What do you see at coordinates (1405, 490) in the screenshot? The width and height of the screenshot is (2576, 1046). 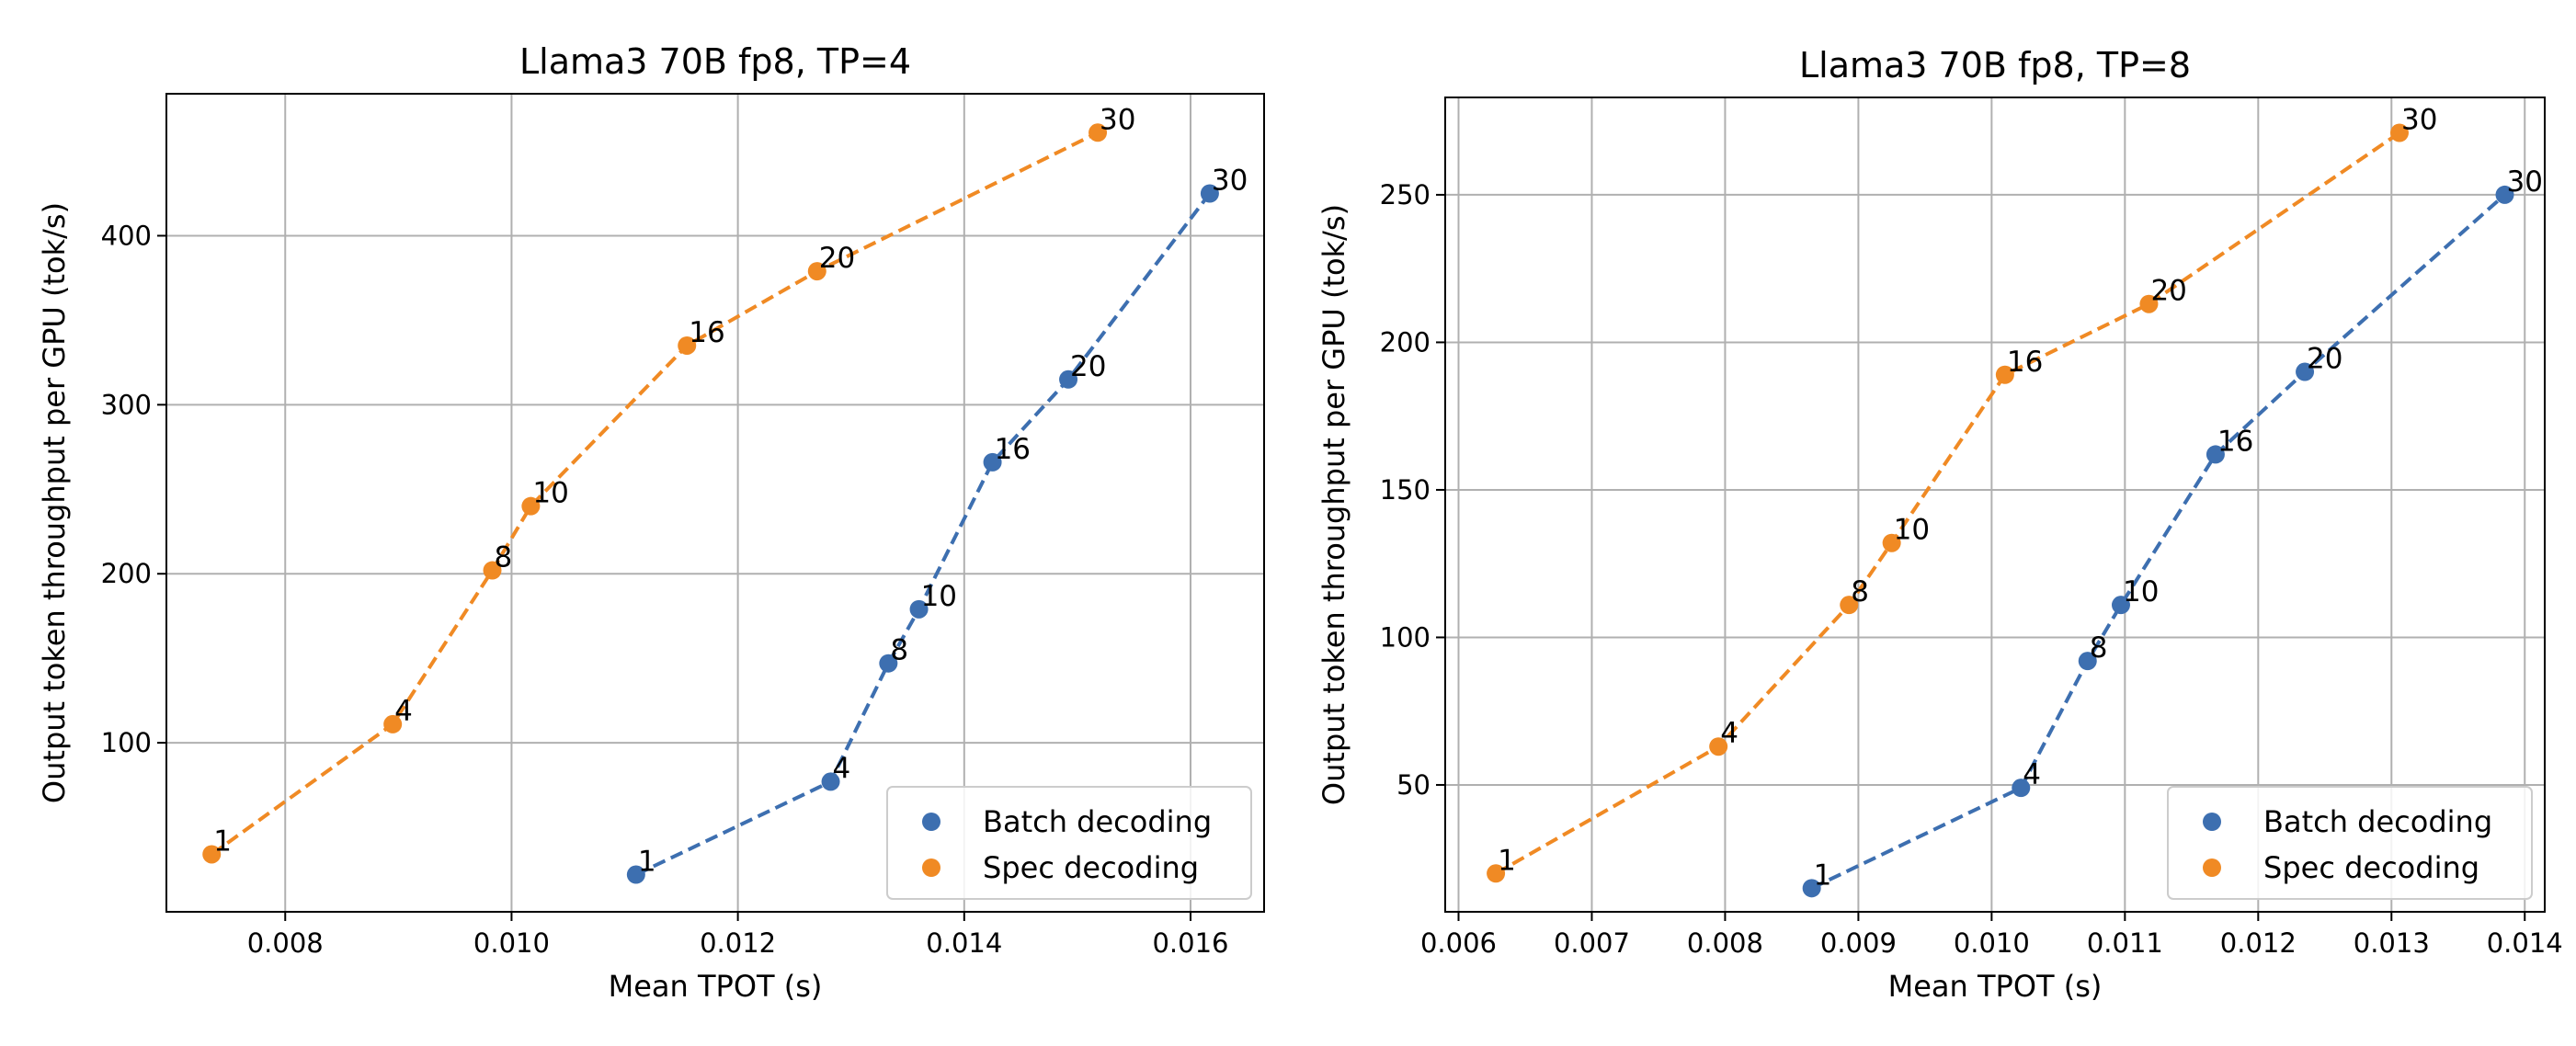 I see `y-tick-label: 150` at bounding box center [1405, 490].